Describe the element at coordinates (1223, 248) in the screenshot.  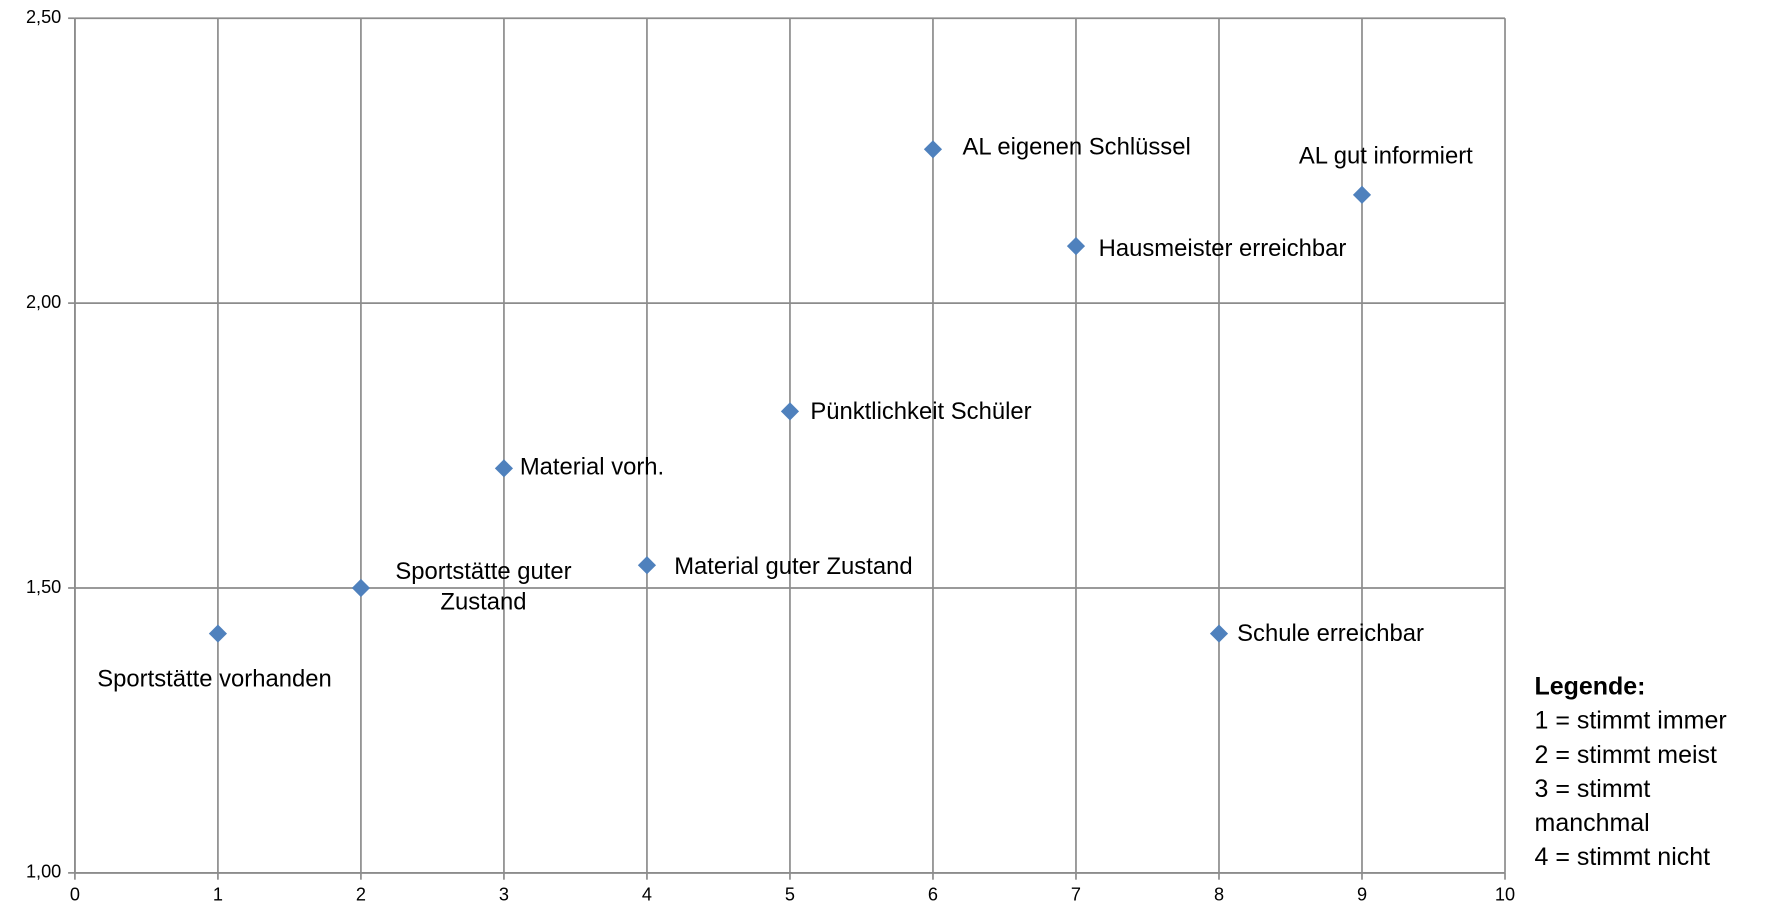
I see `point-label: Hausmeister erreichbar` at that location.